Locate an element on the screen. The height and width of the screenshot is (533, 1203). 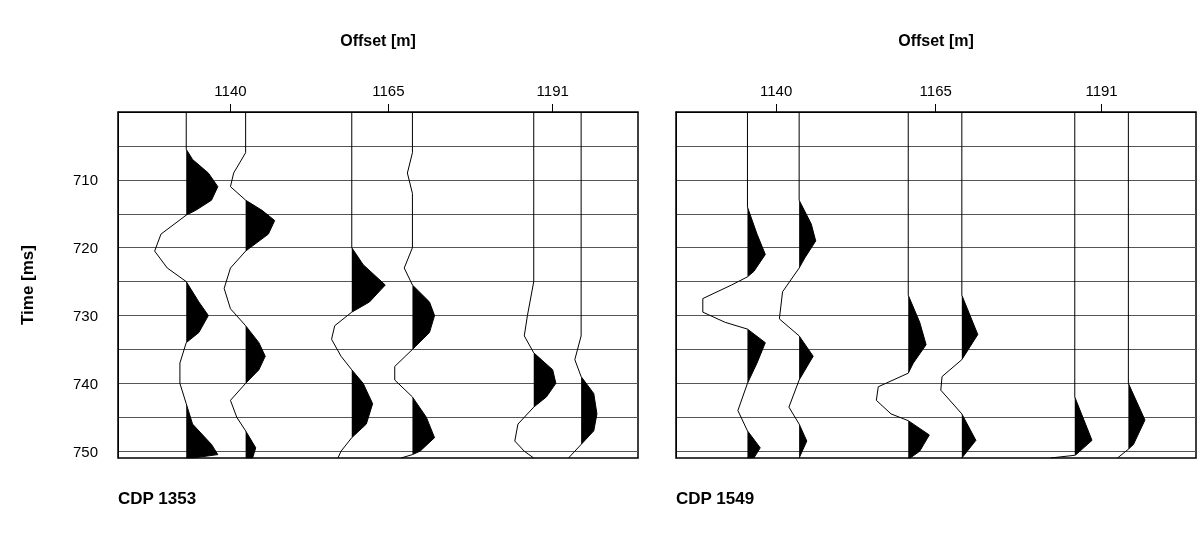
y-tick-label: 710 is located at coordinates (85, 180).